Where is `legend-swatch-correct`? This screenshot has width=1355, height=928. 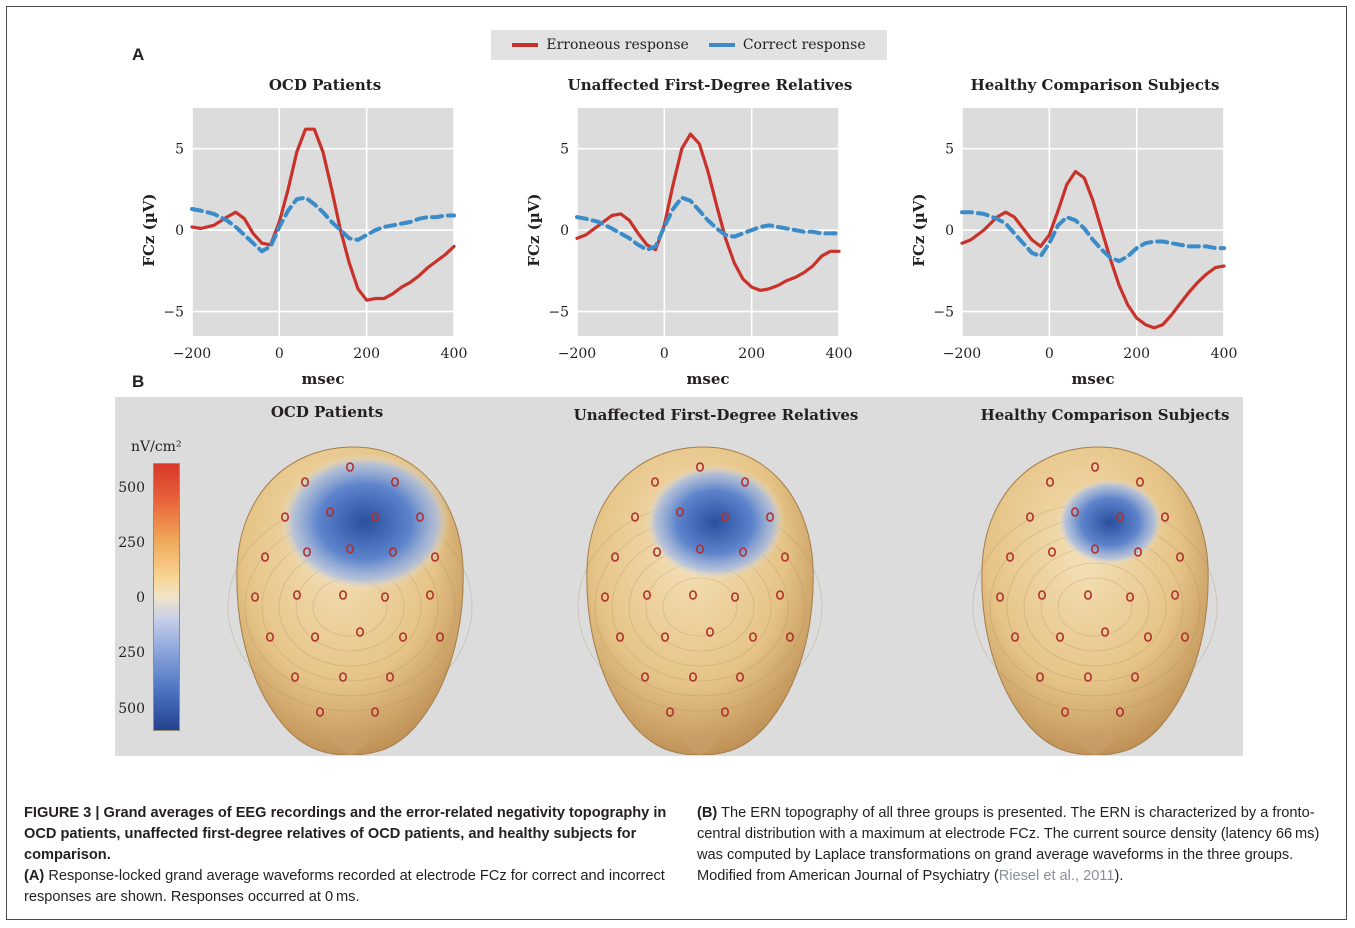
legend-swatch-correct is located at coordinates (721, 45).